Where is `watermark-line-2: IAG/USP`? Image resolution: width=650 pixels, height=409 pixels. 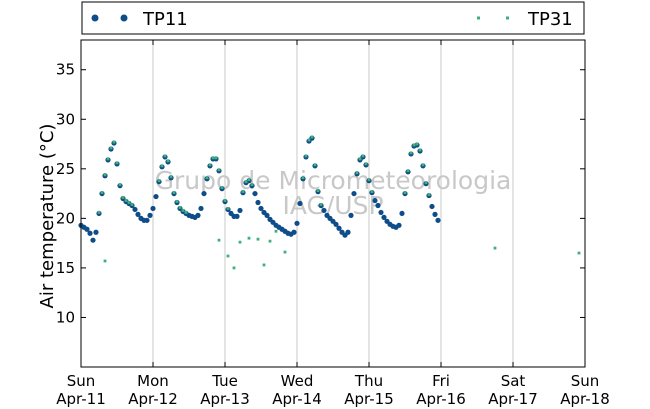
watermark-line-2: IAG/USP is located at coordinates (332, 205).